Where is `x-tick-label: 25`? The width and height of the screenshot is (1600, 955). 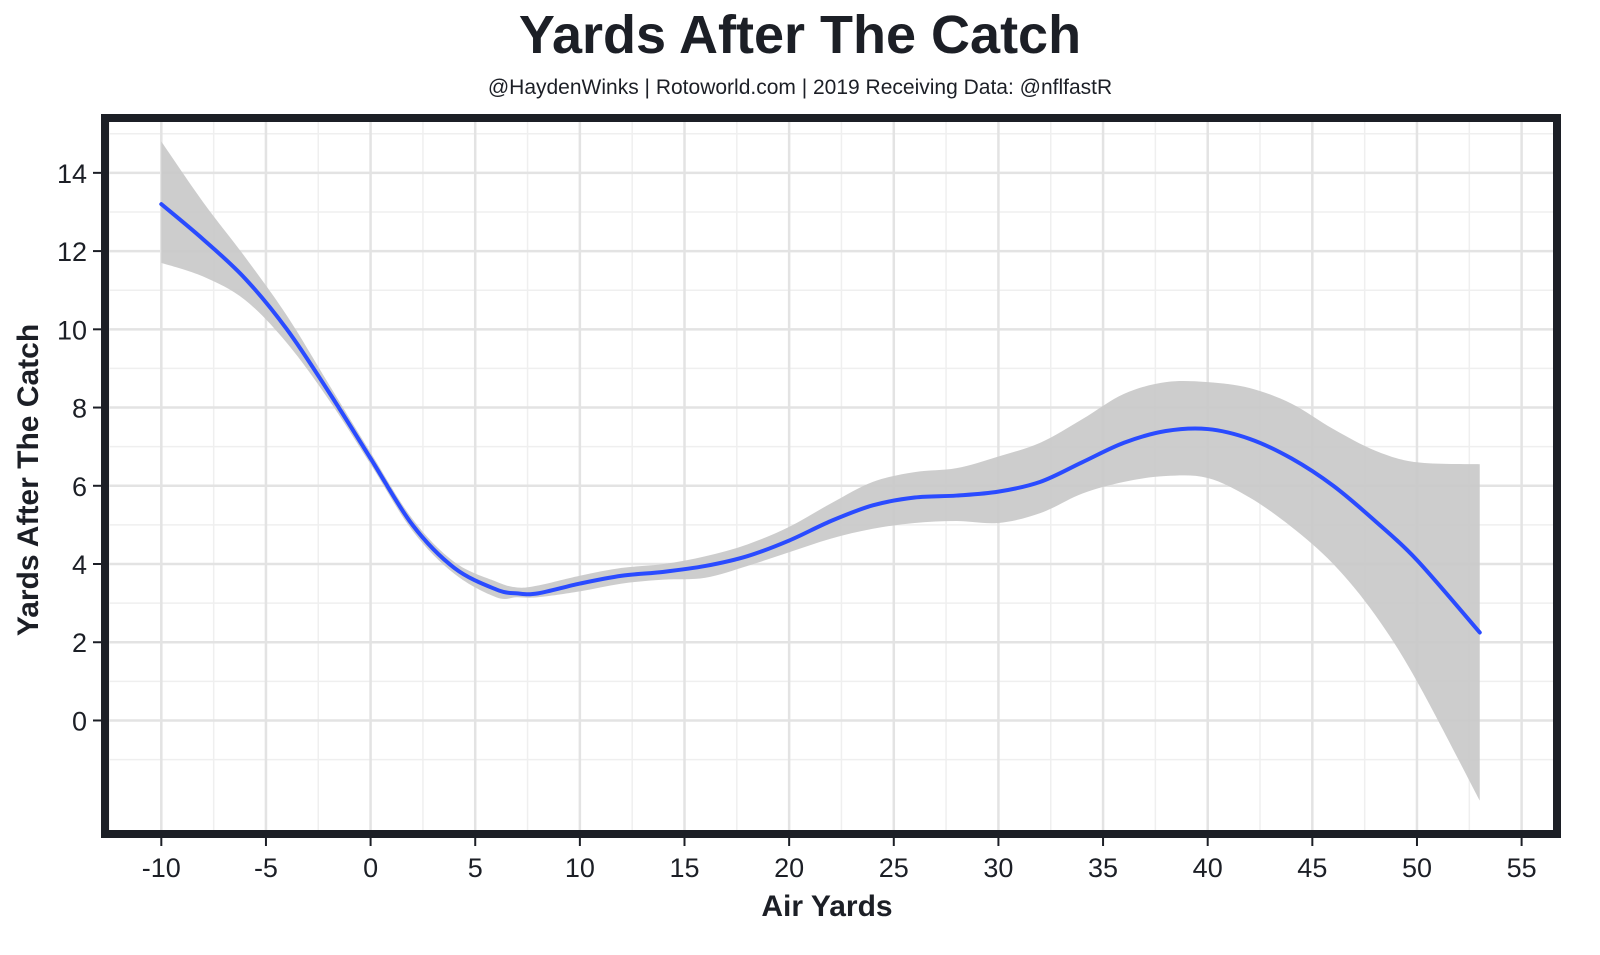
x-tick-label: 25 is located at coordinates (894, 868).